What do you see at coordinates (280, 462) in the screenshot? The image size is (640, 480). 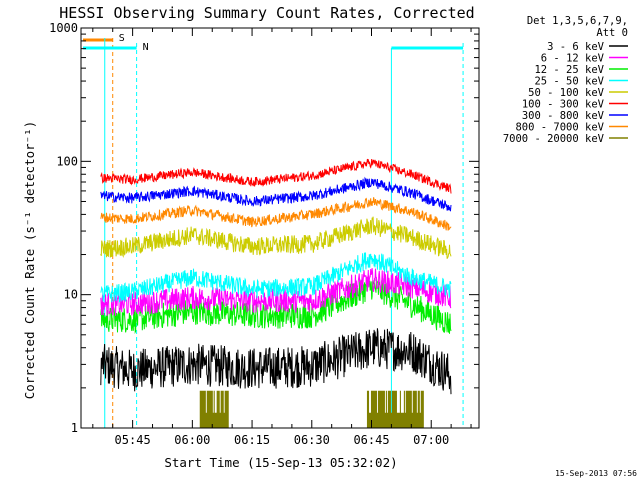 I see `x-axis-label: Start Time (15-Sep-13 05:32:02)` at bounding box center [280, 462].